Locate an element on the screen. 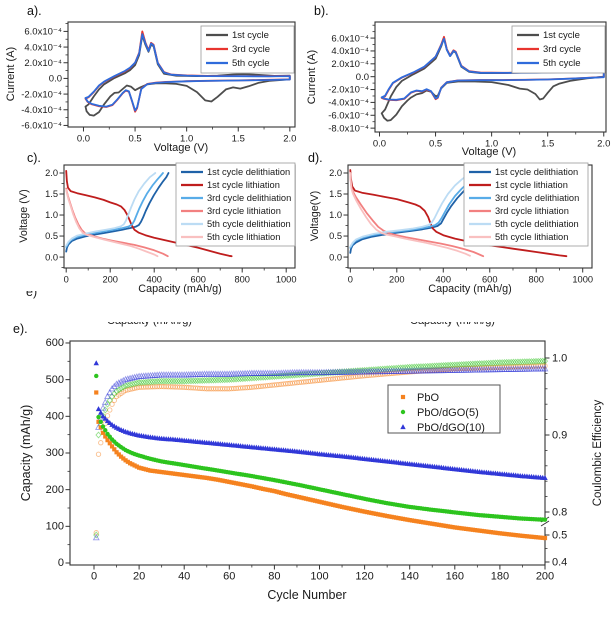 The image size is (614, 629). legend-box is located at coordinates (526, 204).